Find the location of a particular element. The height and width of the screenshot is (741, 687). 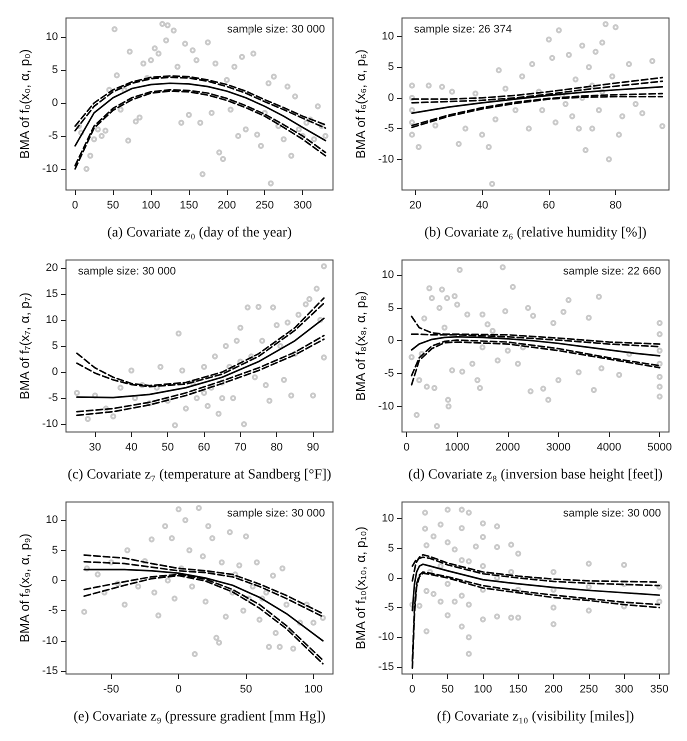

x-tick-label: 30 is located at coordinates (95, 448).